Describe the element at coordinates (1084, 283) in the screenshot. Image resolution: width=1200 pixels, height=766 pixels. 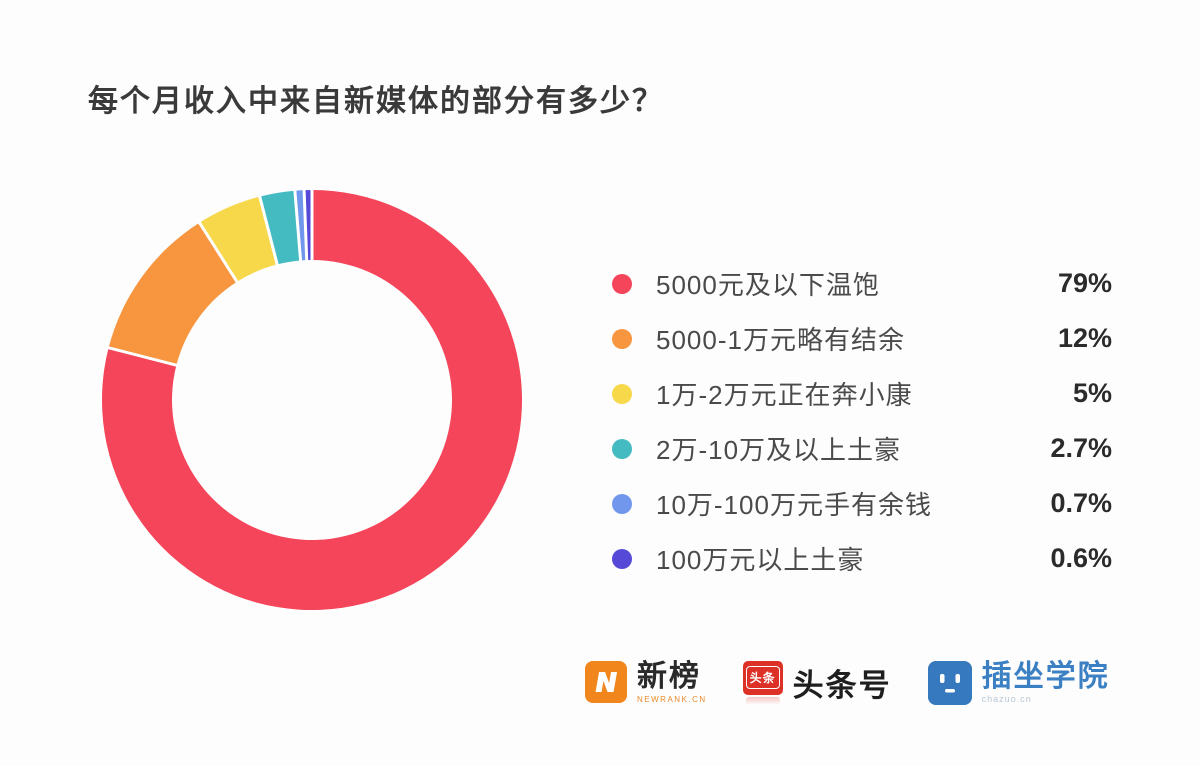
I see `legend-value: 79%` at that location.